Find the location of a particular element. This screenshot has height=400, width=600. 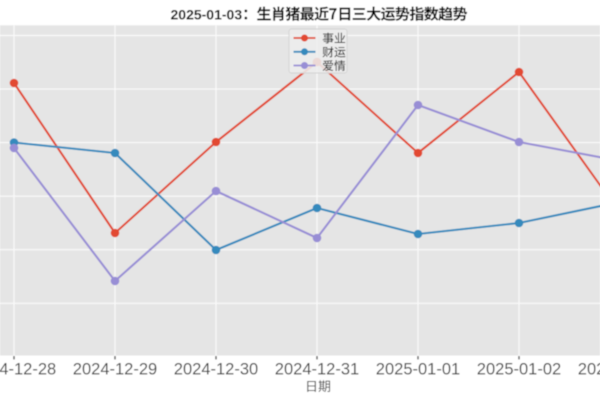

svg-text: 2024-12-29 is located at coordinates (115, 370).